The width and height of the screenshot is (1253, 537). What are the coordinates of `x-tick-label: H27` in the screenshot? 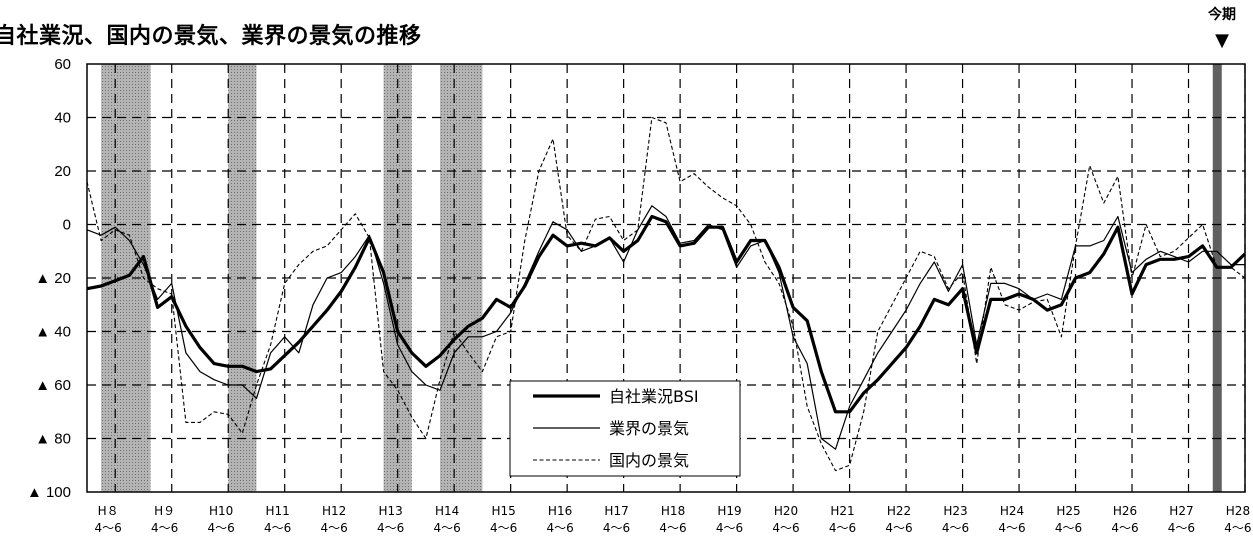 It's located at (1181, 511).